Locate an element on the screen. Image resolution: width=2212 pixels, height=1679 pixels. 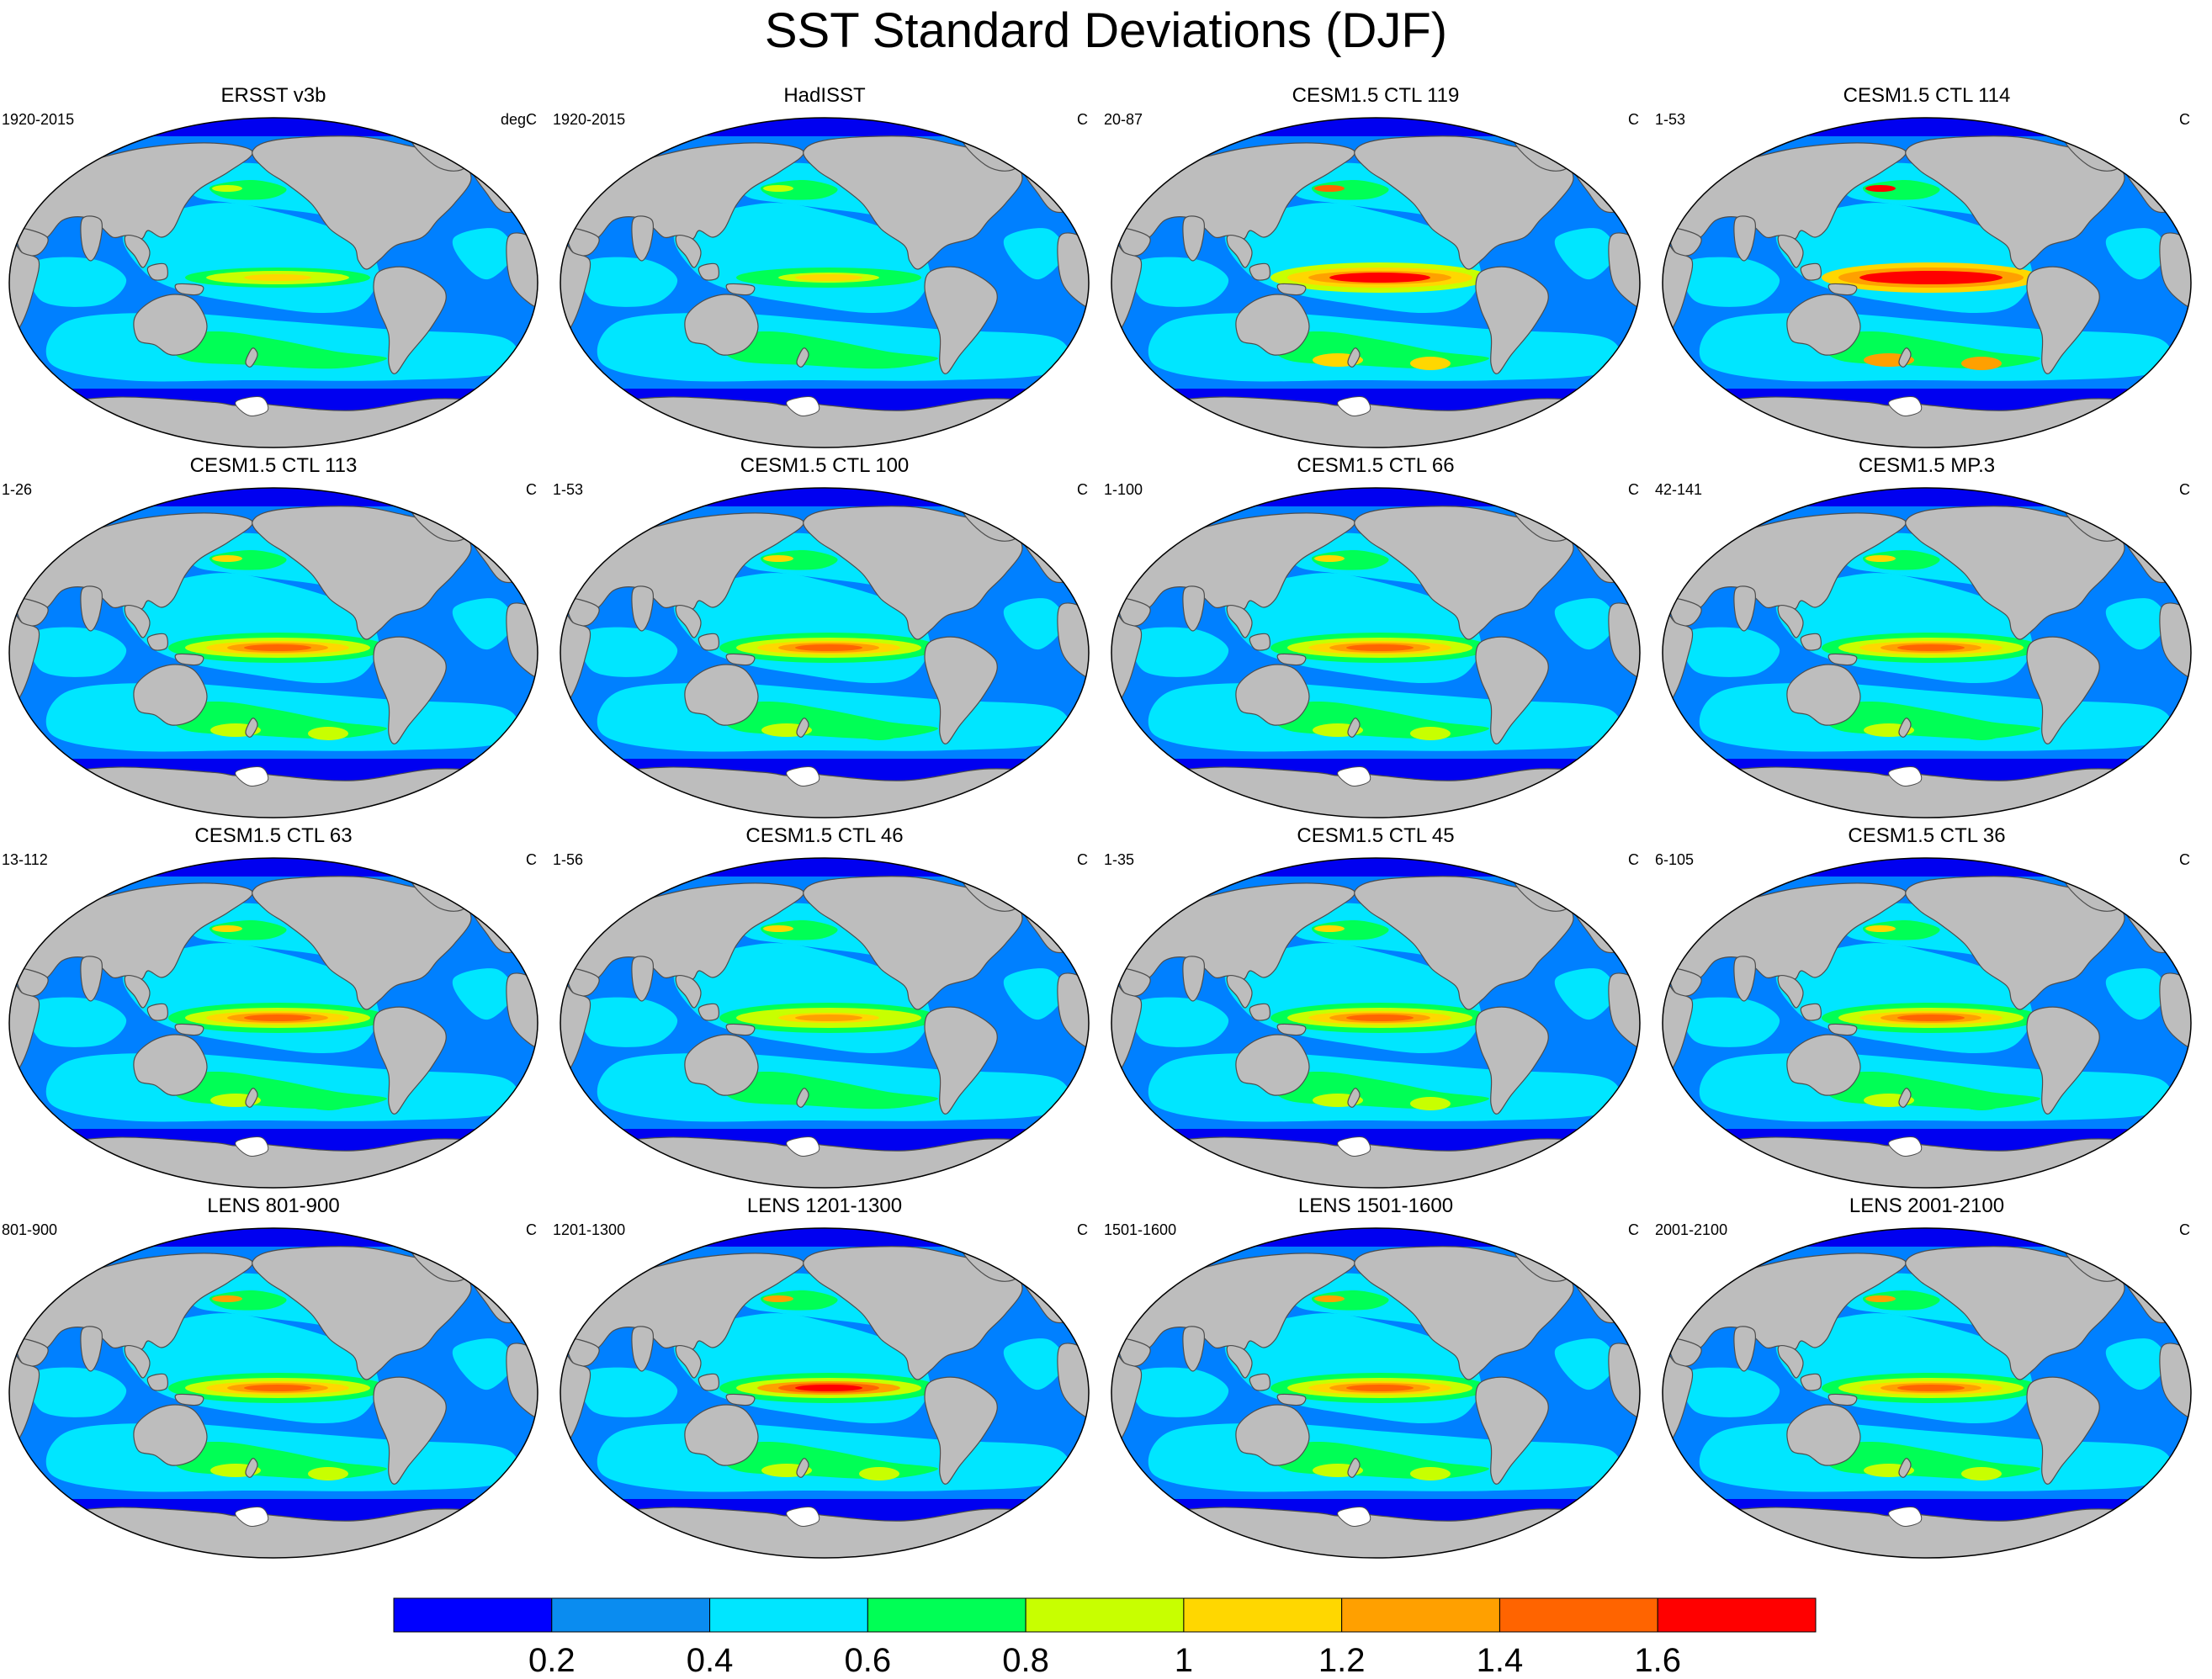
map-panel: CESM1.5 CTL 45 1-35 C is located at coordinates (1375, 1009).